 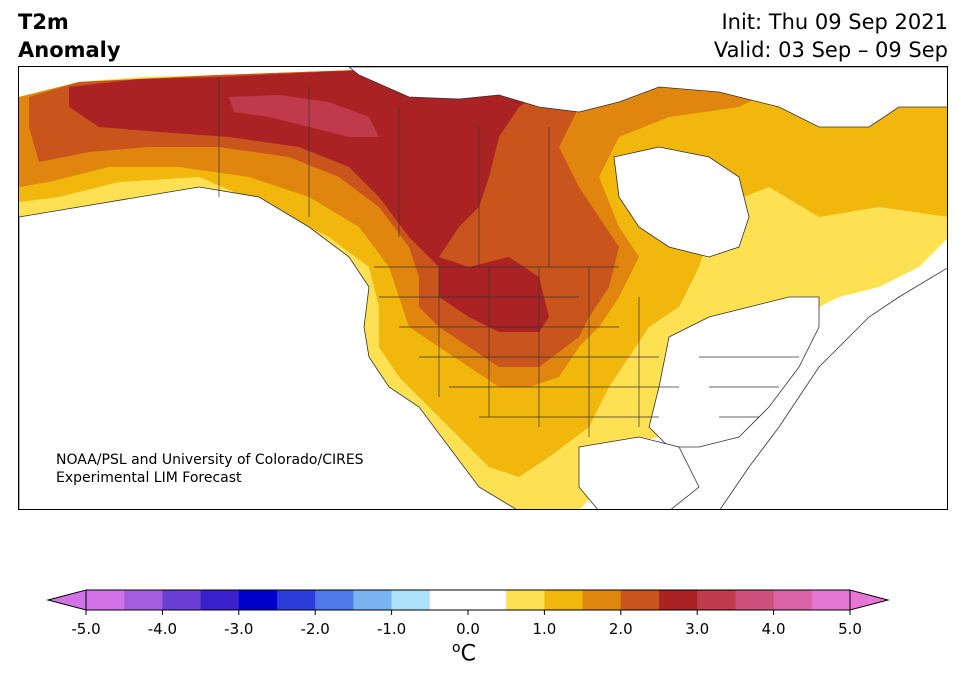 What do you see at coordinates (869, 600) in the screenshot?
I see `colorbar-over-extend` at bounding box center [869, 600].